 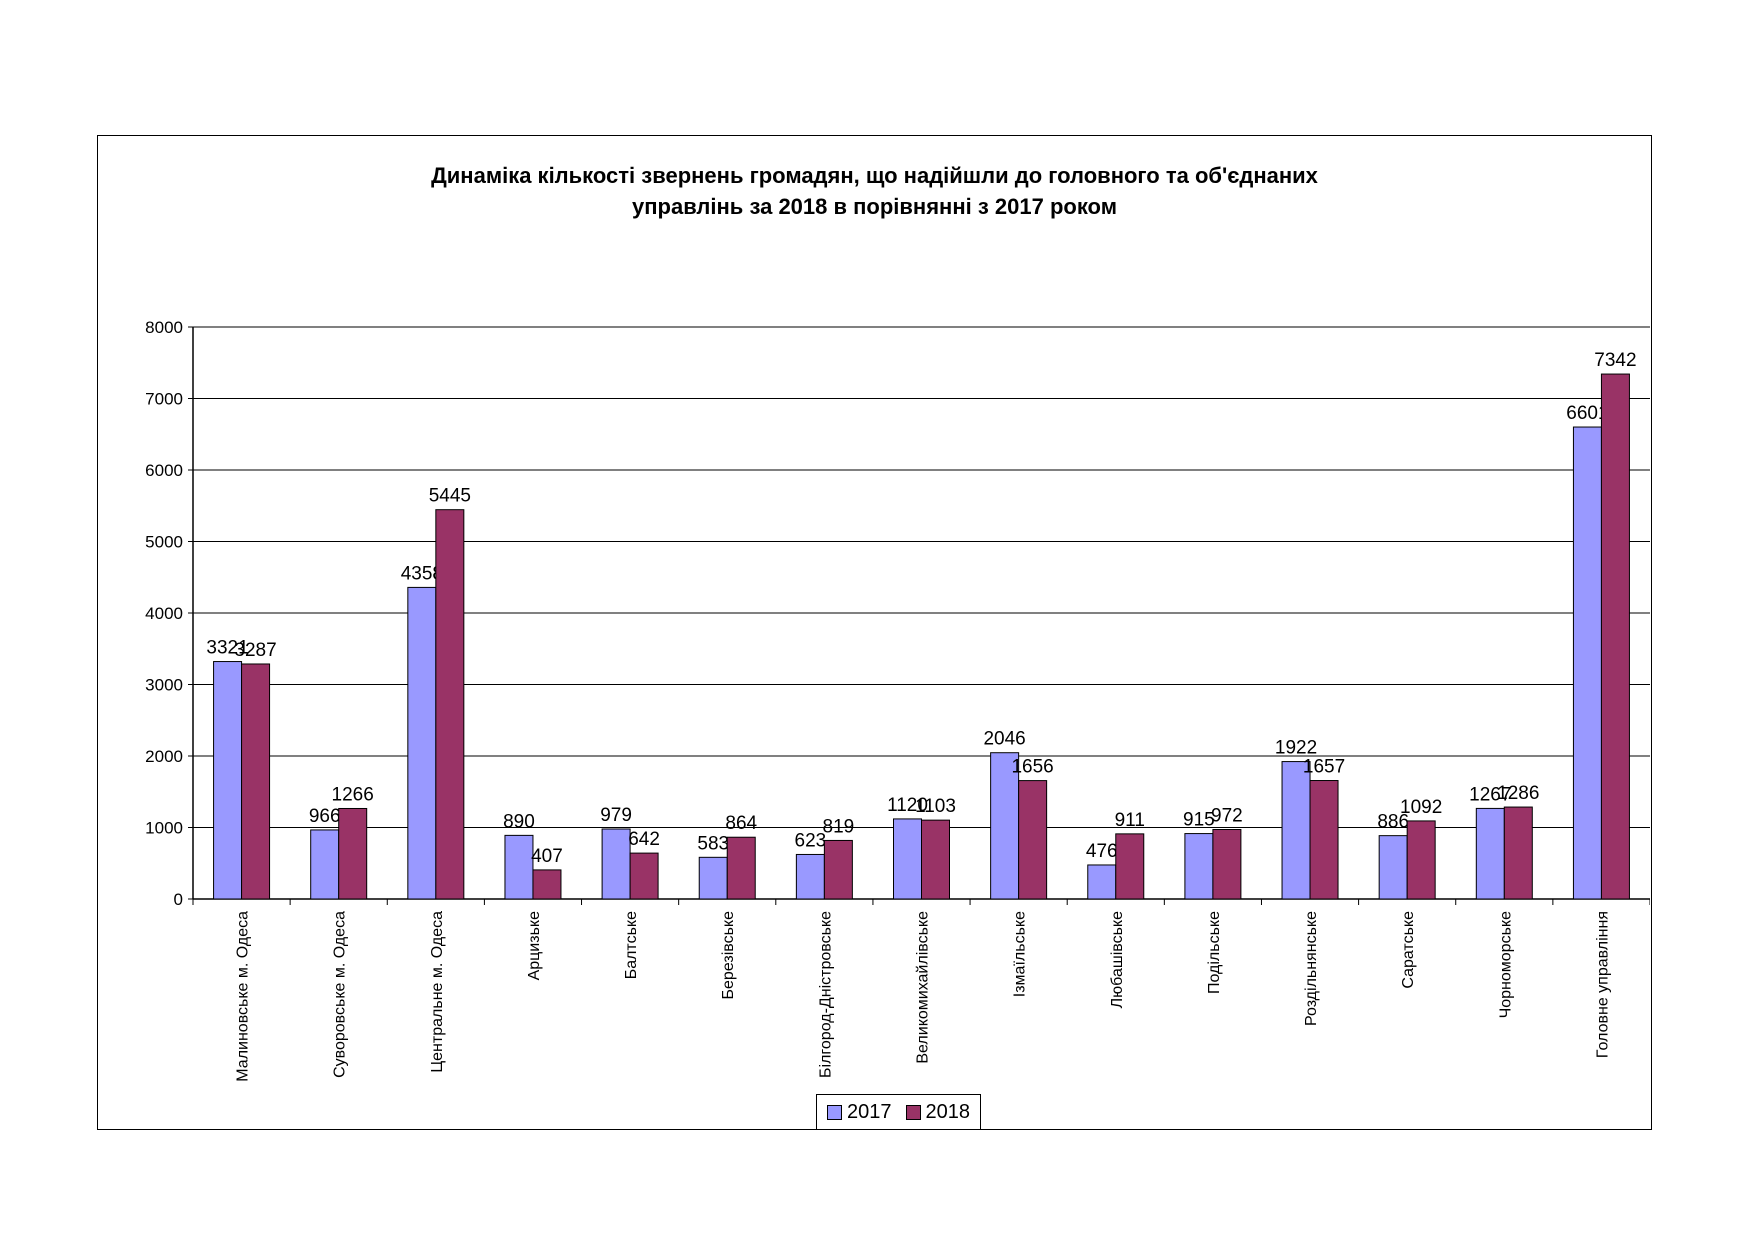 What do you see at coordinates (913, 1112) in the screenshot?
I see `legend-swatch-2018` at bounding box center [913, 1112].